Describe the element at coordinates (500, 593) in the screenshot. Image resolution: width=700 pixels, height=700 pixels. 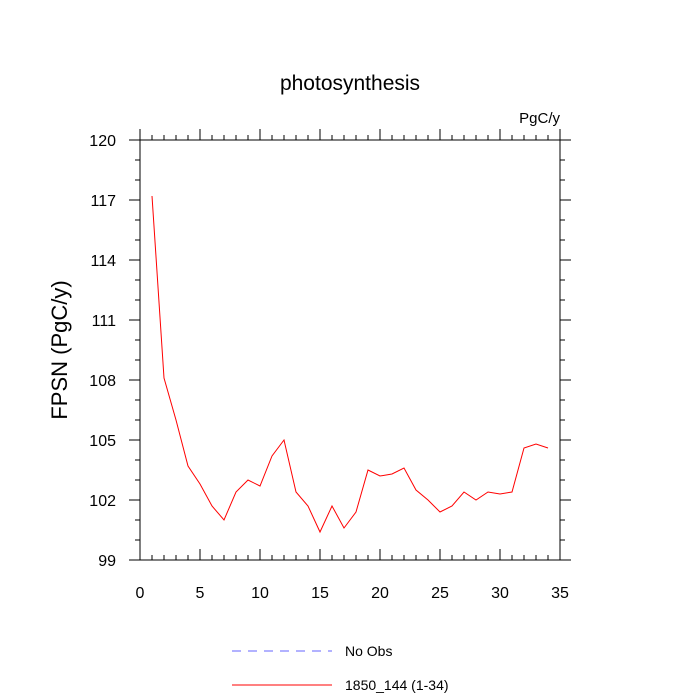
I see `x-tick-label: 30` at that location.